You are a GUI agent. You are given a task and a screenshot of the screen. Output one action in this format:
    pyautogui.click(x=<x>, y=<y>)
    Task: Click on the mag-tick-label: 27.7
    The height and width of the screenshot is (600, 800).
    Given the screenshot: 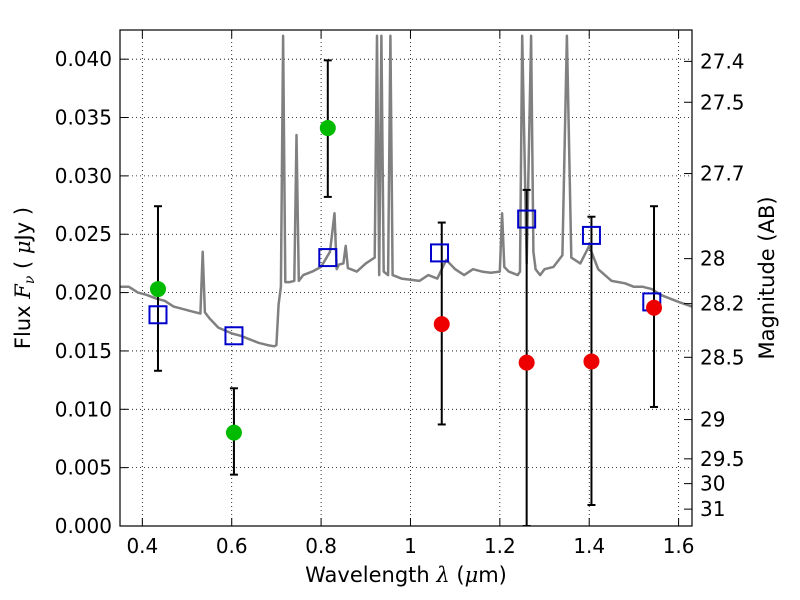 What is the action you would take?
    pyautogui.click(x=722, y=174)
    